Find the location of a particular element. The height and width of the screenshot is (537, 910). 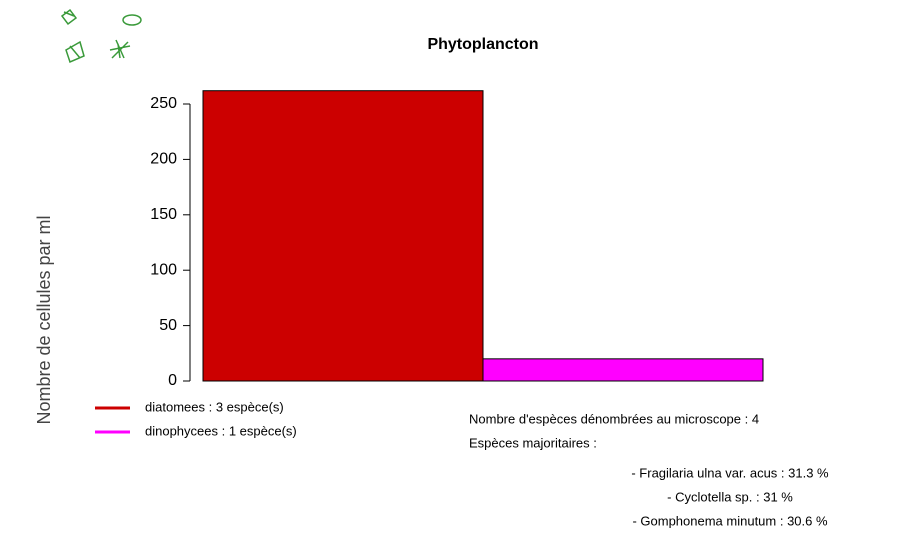

annotation: Espèces majoritaires : is located at coordinates (533, 442).